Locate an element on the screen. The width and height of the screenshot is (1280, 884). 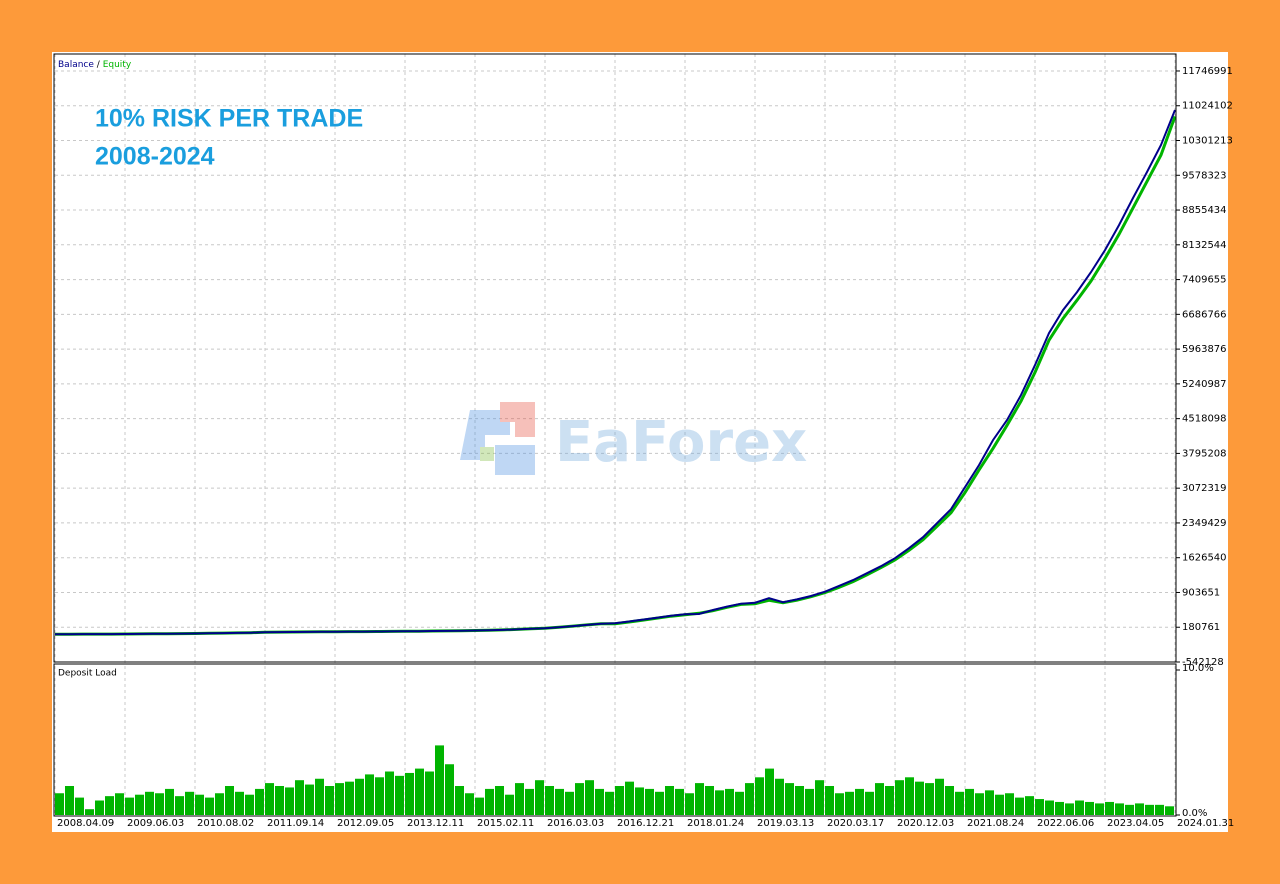
y-tick-label: 10301213 is located at coordinates (1207, 141).